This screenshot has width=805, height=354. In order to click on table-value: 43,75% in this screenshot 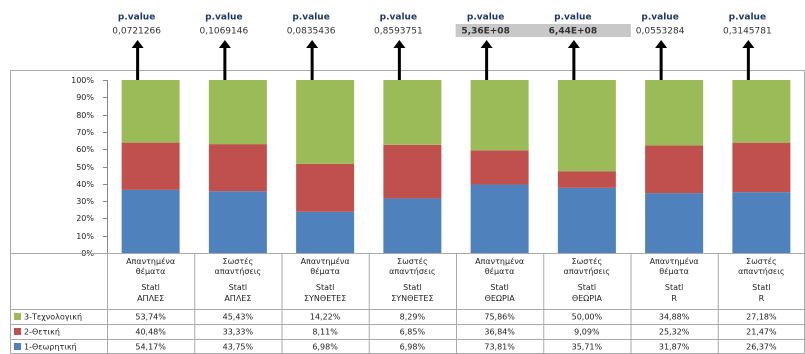, I will do `click(238, 347)`.